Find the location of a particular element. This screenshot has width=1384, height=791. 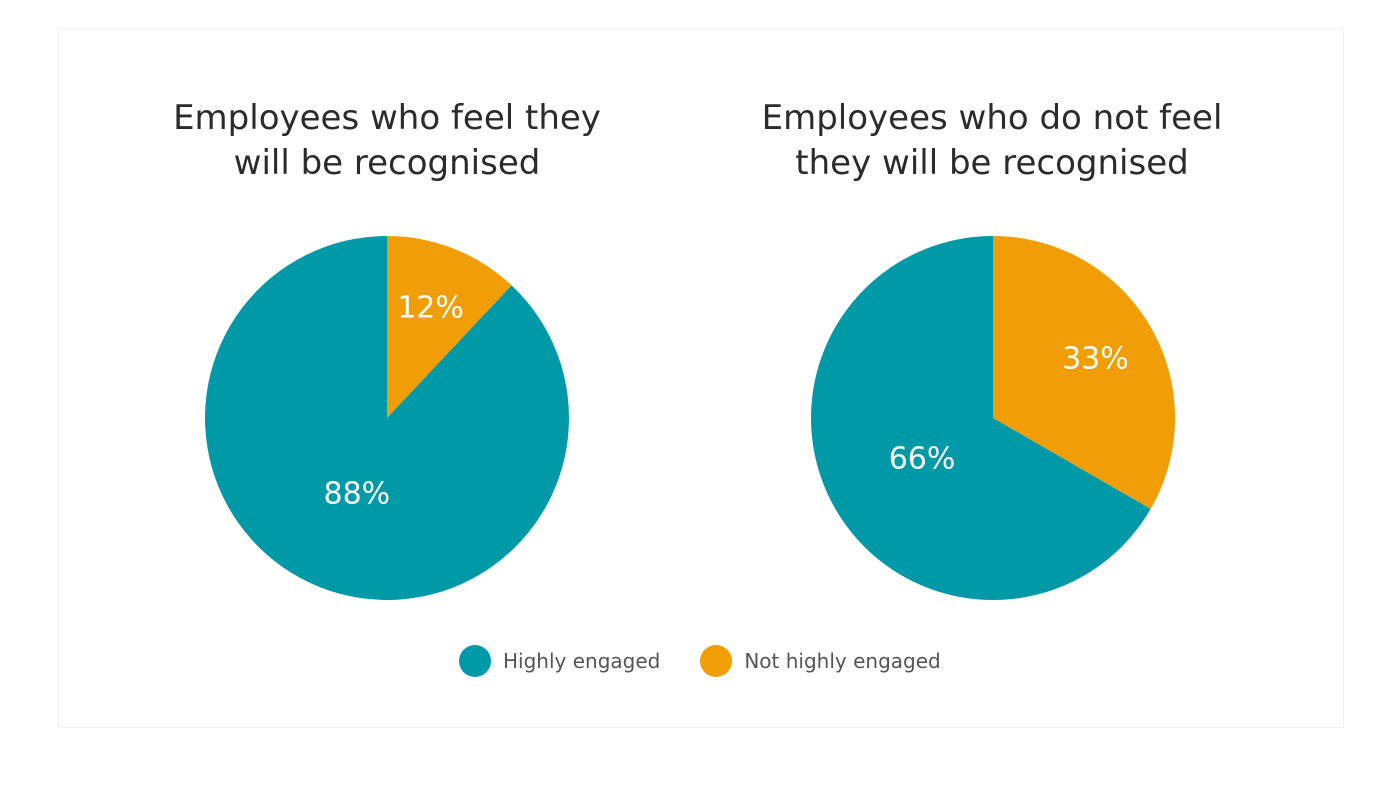

pie-slice-left-not-highly-engaged is located at coordinates (449, 327).